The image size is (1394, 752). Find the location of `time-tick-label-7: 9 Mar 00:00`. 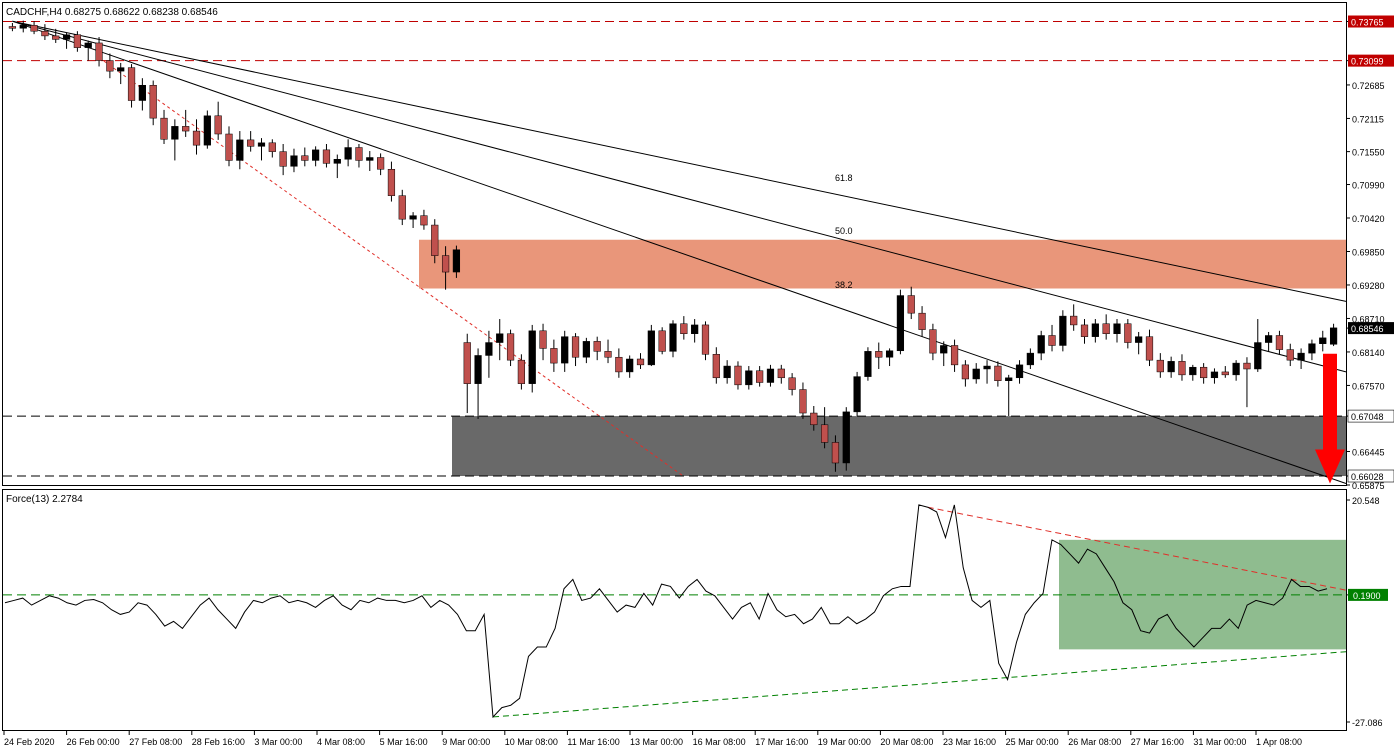

time-tick-label-7: 9 Mar 00:00 is located at coordinates (466, 742).